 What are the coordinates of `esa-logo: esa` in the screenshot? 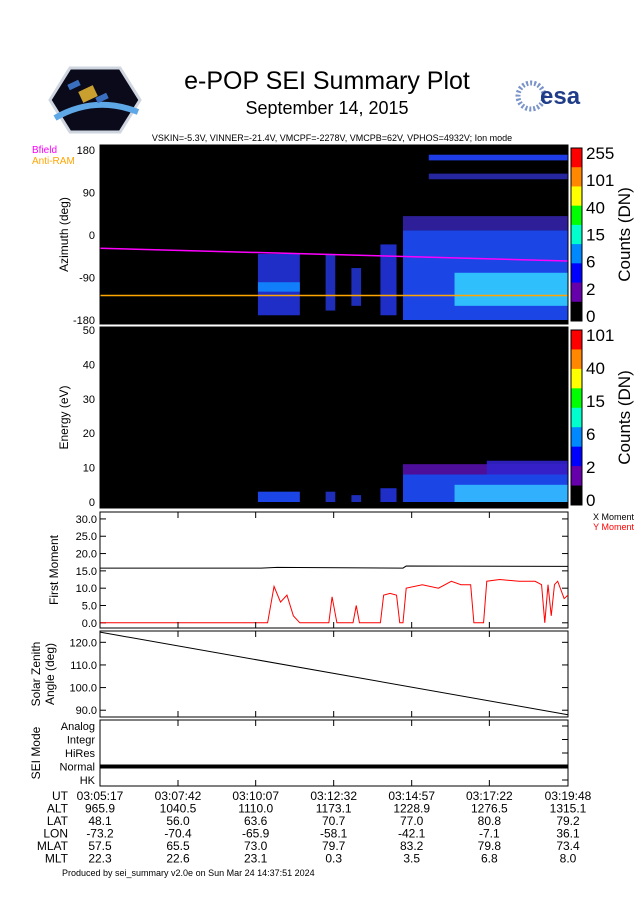 It's located at (548, 96).